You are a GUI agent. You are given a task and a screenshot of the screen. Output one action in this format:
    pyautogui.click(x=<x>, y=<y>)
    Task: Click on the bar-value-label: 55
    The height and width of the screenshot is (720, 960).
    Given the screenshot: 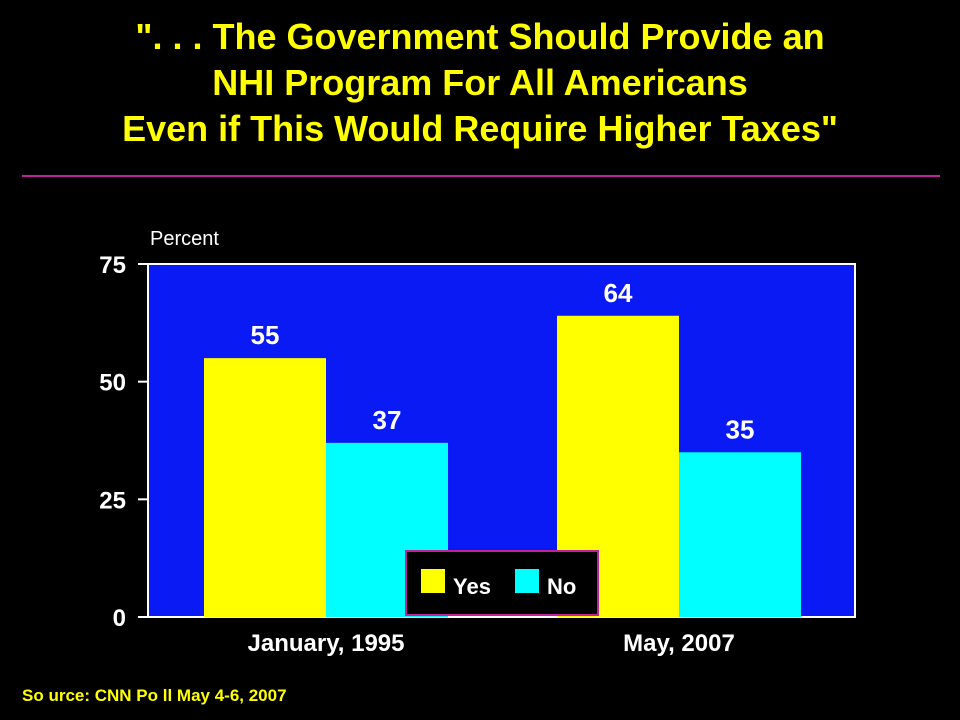 What is the action you would take?
    pyautogui.click(x=265, y=335)
    